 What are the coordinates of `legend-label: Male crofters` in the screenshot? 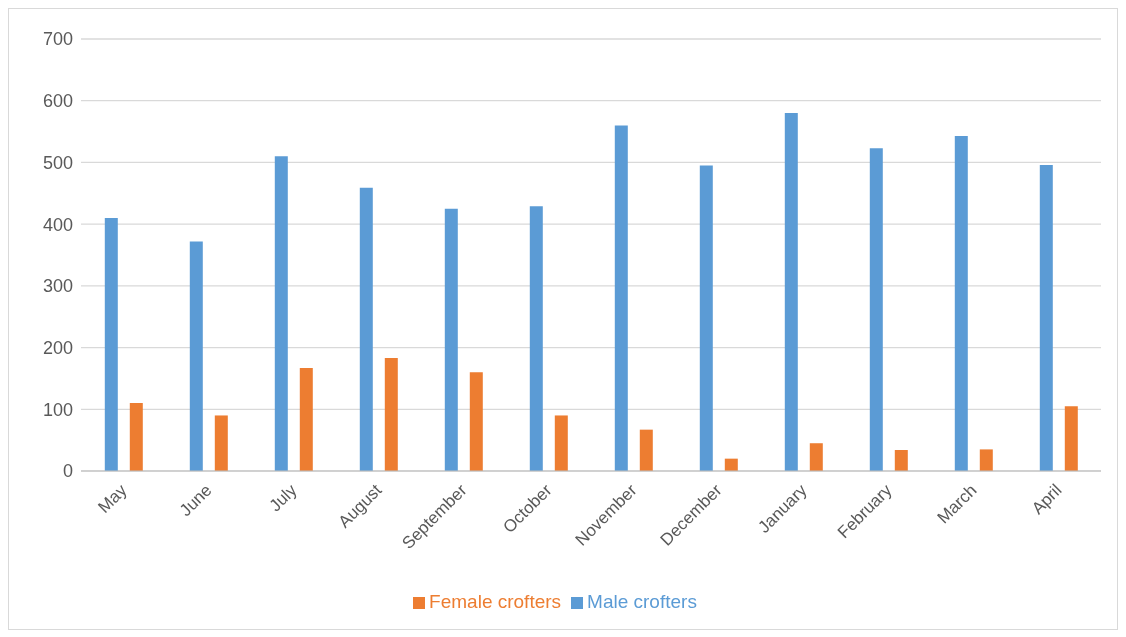 It's located at (642, 601).